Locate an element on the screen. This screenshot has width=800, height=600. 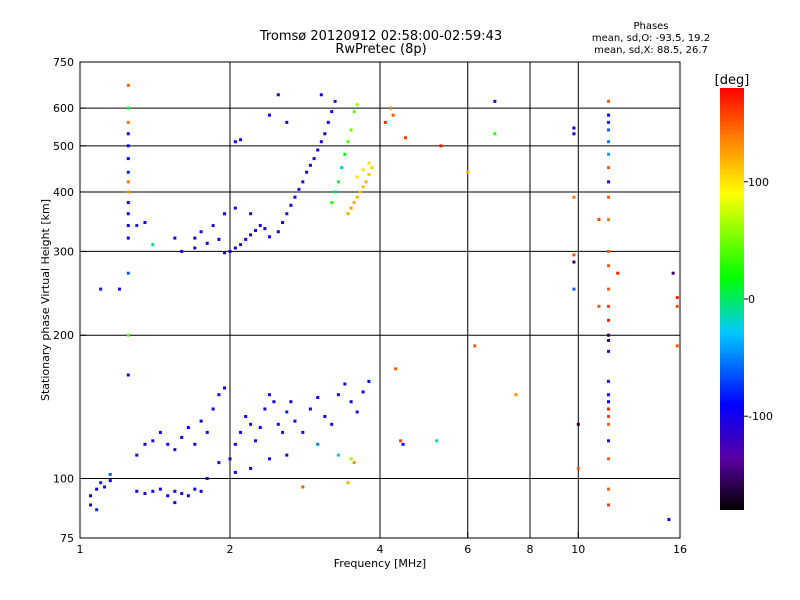
x-tick-label: 8 is located at coordinates (530, 549).